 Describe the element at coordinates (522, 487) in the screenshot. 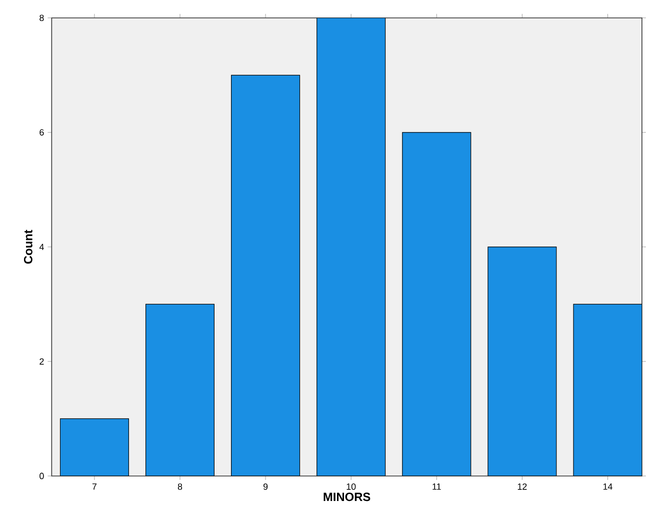

I see `x-tick-label: 12` at that location.